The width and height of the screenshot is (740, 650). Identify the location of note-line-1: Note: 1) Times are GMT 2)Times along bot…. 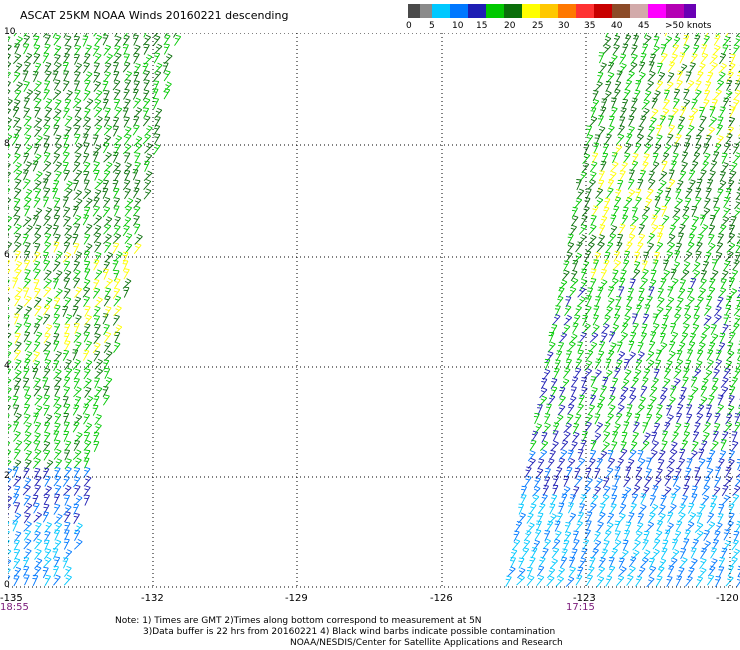
(298, 621).